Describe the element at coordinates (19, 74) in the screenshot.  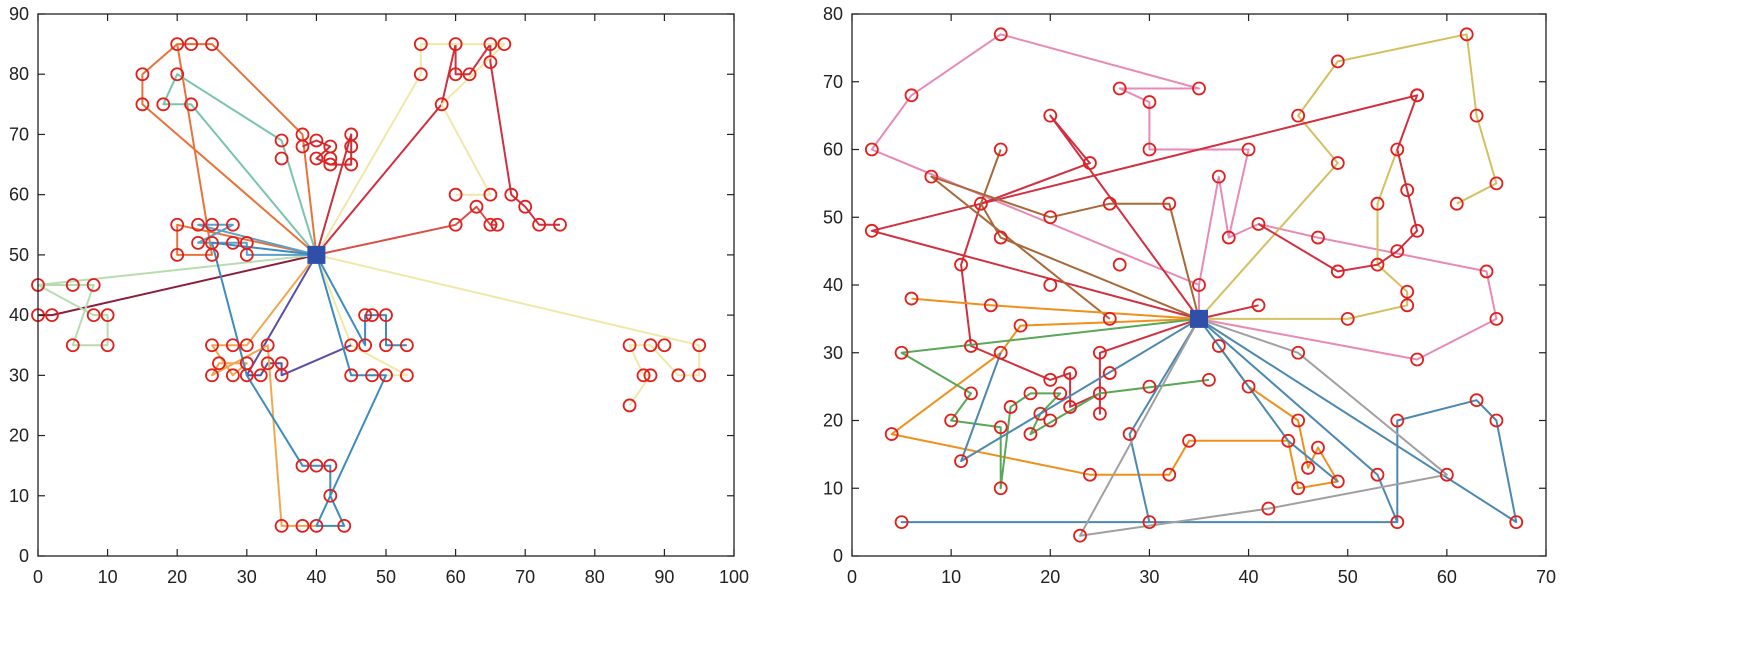
I see `y-tick-label: 80` at that location.